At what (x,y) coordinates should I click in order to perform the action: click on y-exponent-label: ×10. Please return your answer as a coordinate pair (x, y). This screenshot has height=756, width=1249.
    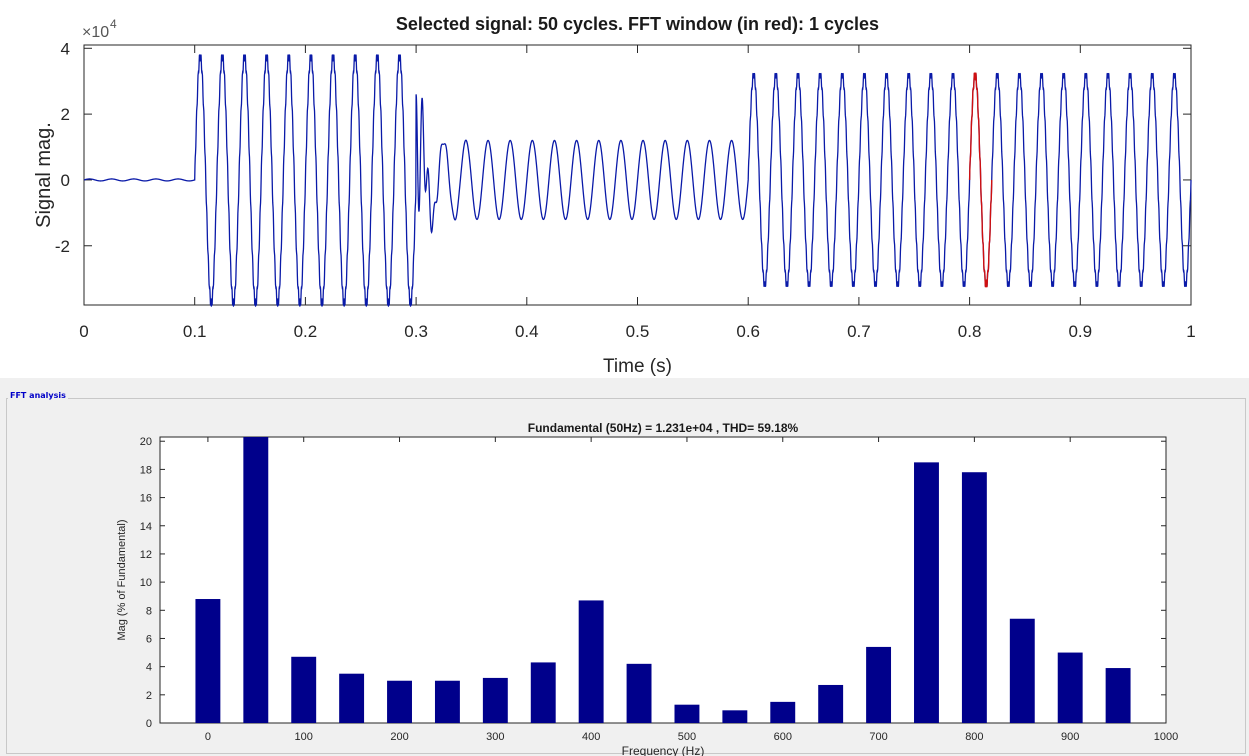
    Looking at the image, I should click on (95, 32).